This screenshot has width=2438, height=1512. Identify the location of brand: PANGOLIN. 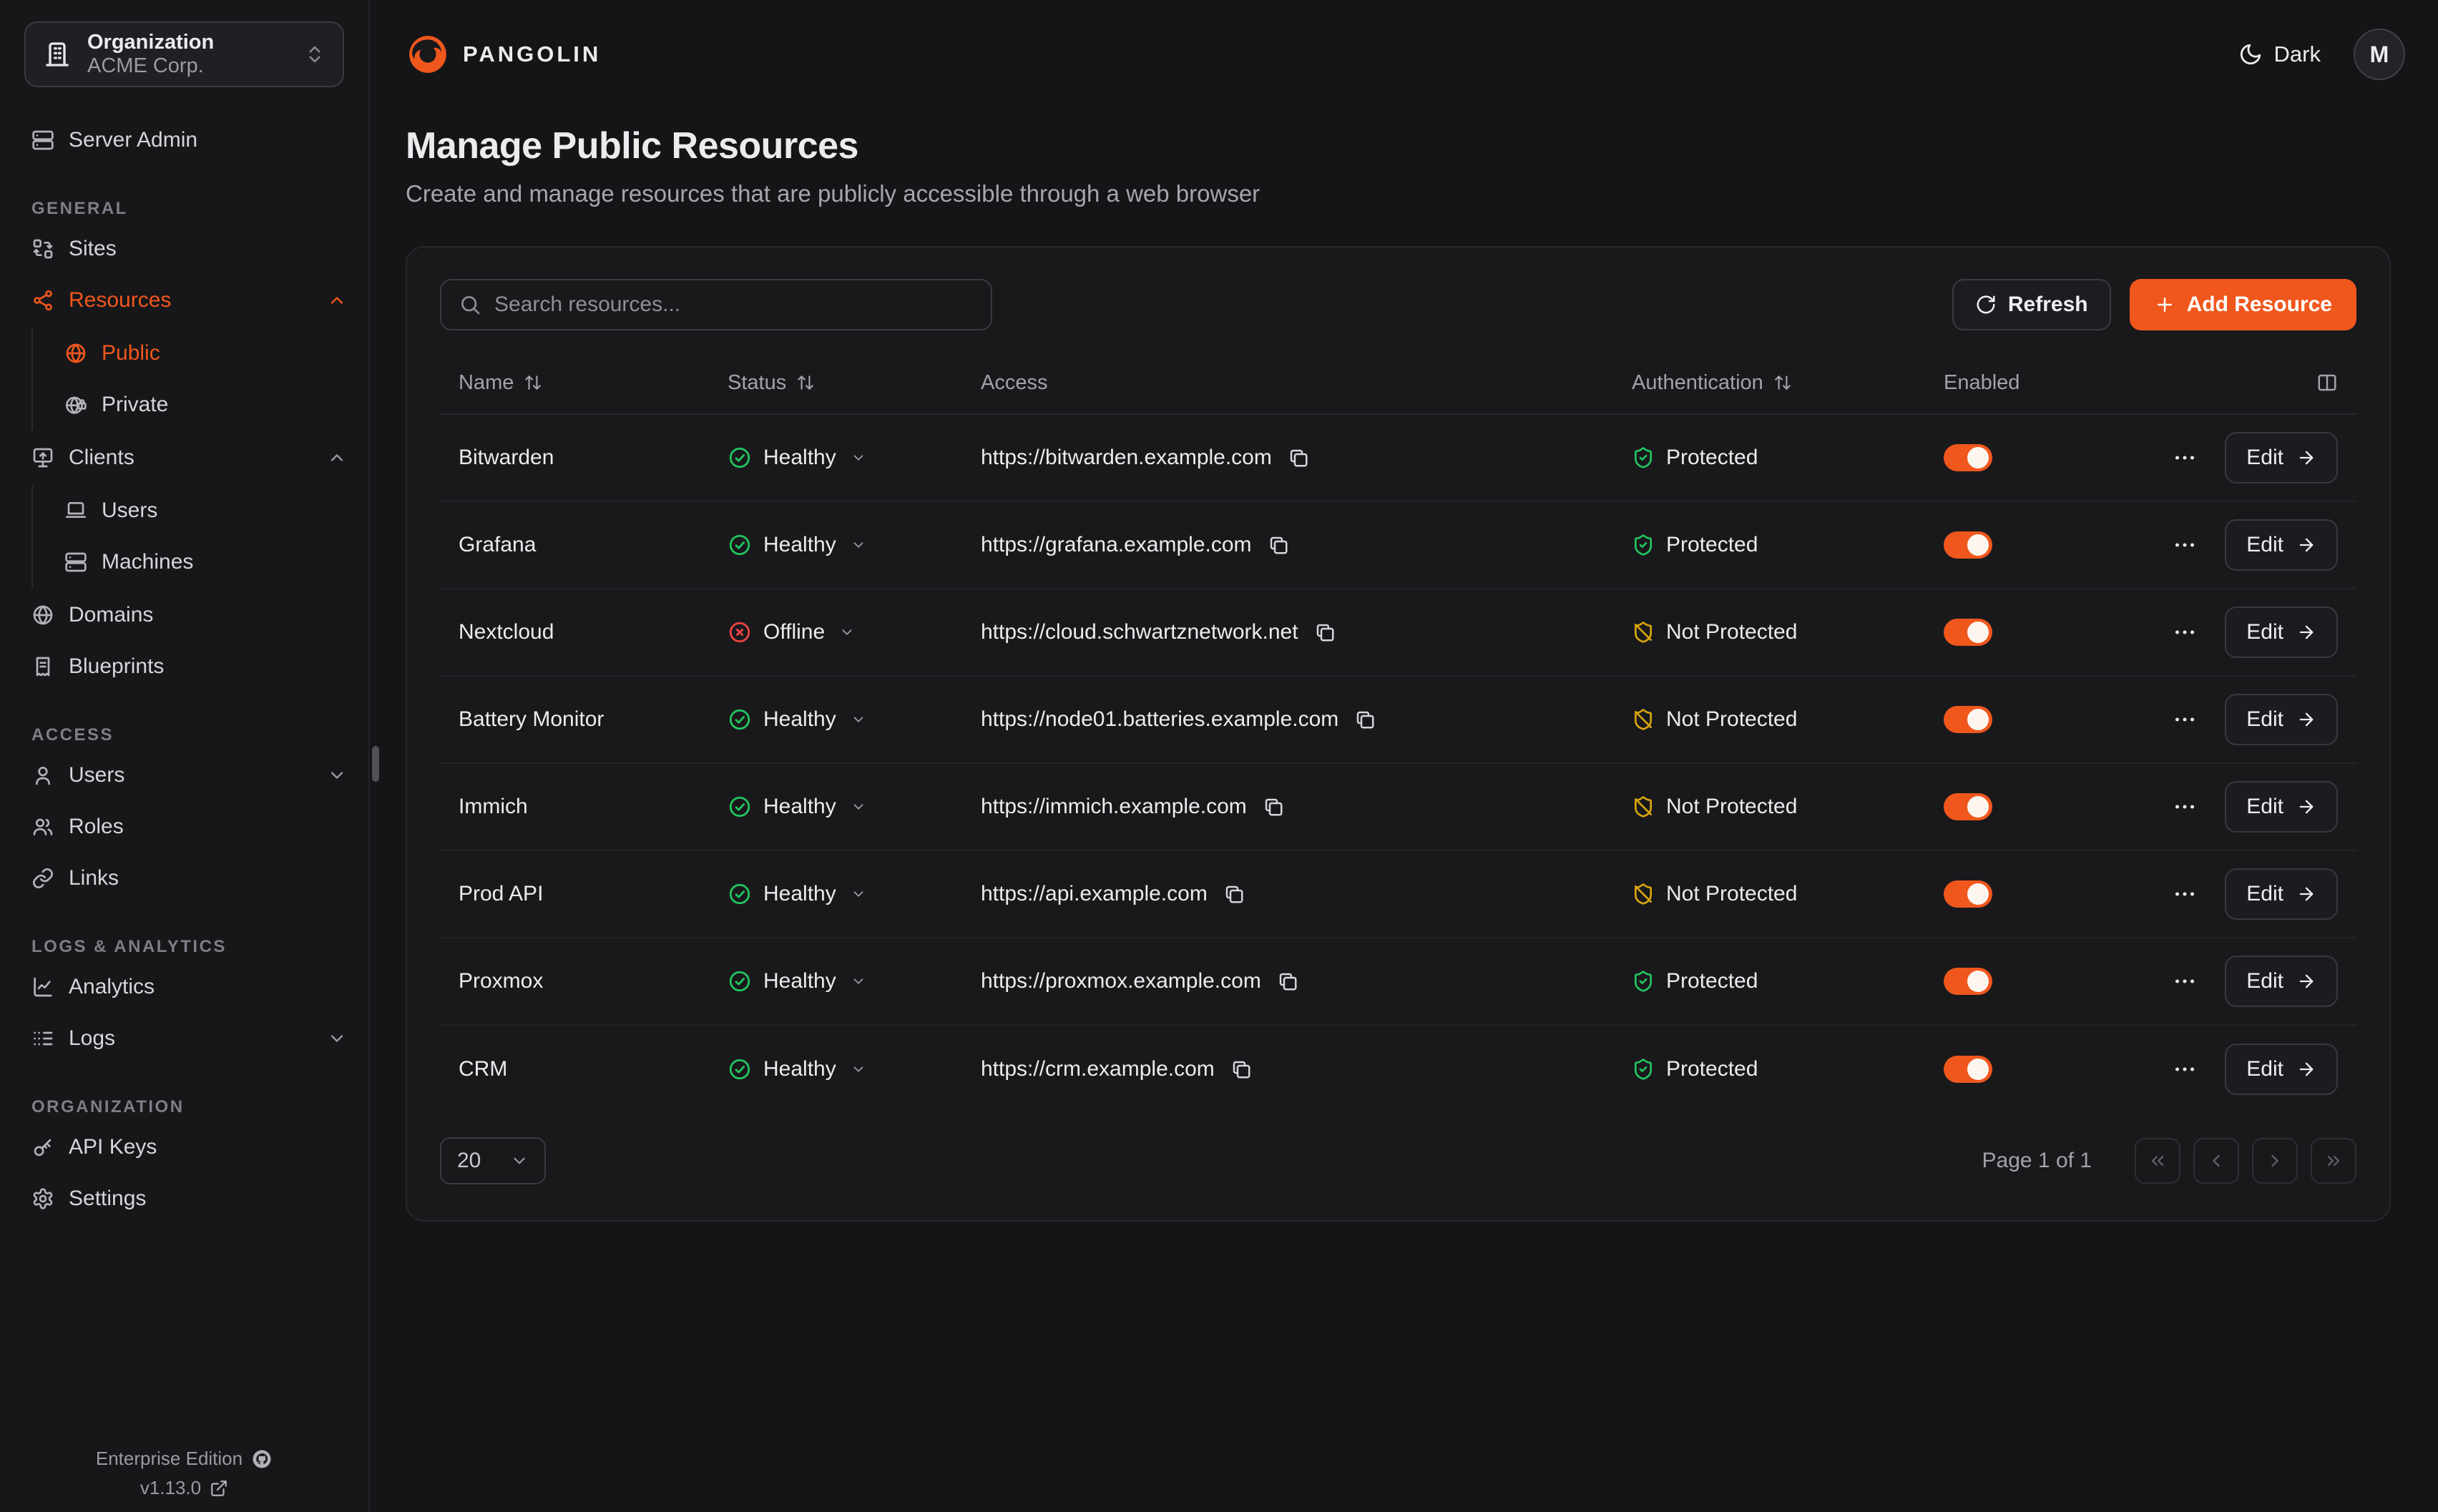
(503, 54).